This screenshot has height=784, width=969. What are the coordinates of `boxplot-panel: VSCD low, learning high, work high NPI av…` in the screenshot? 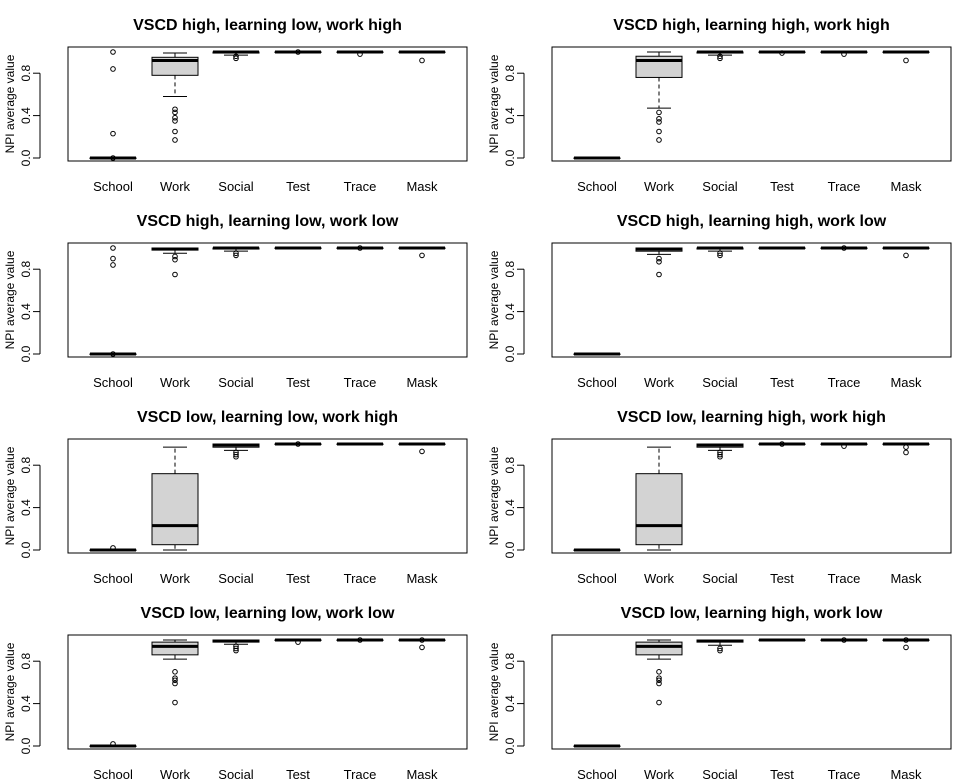 It's located at (726, 490).